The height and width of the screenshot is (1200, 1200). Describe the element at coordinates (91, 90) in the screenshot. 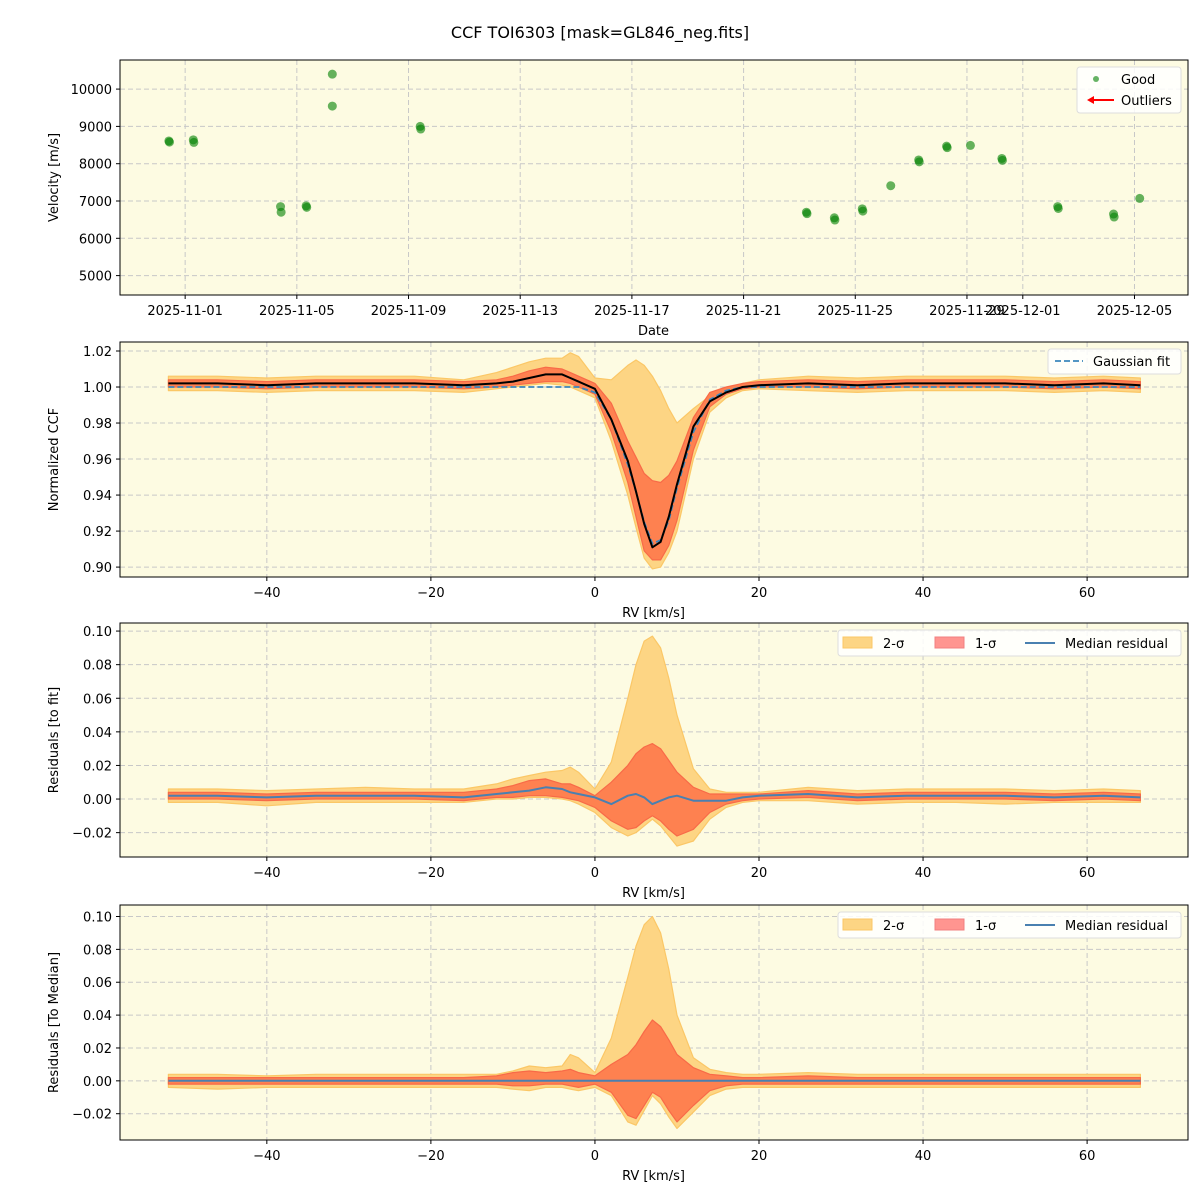

I see `y-tick-label: 10000` at that location.